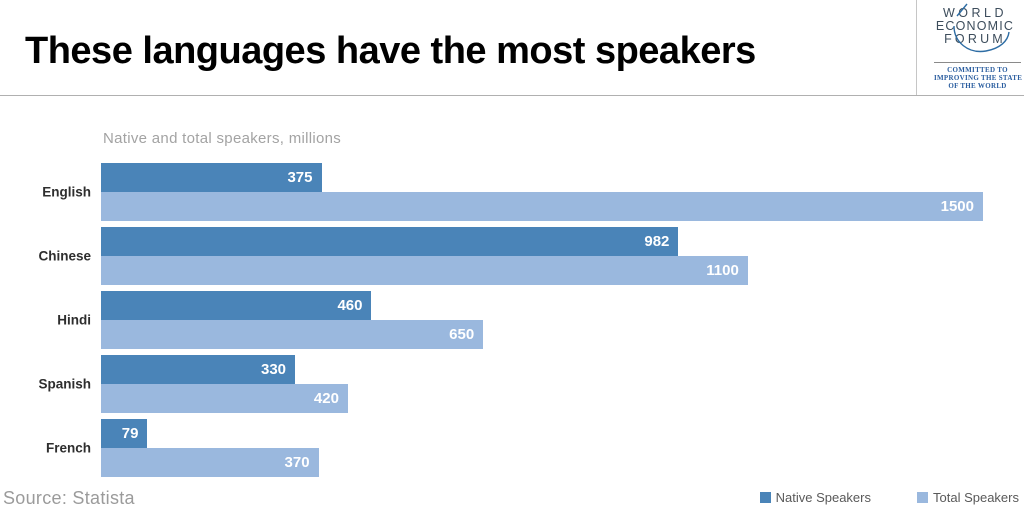 This screenshot has width=1024, height=512. Describe the element at coordinates (222, 138) in the screenshot. I see `chart-subtitle: Native and total speakers, millions` at that location.